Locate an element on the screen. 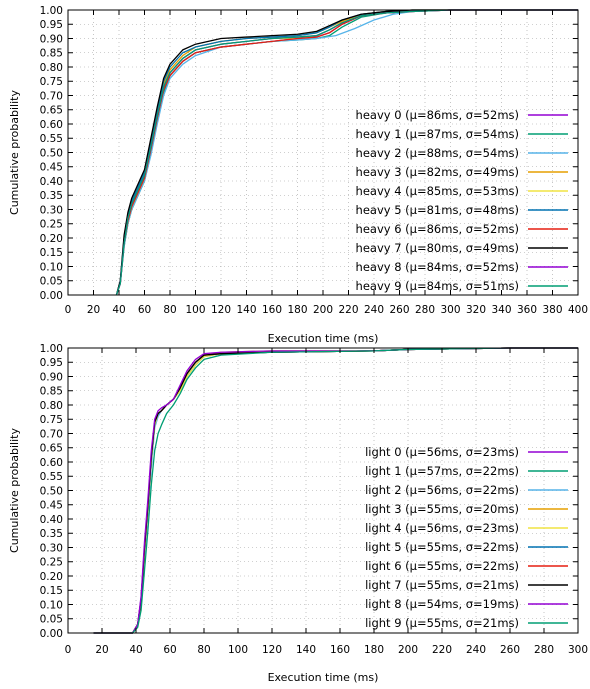 This screenshot has width=590, height=689. x-tick-label: 200 is located at coordinates (408, 650).